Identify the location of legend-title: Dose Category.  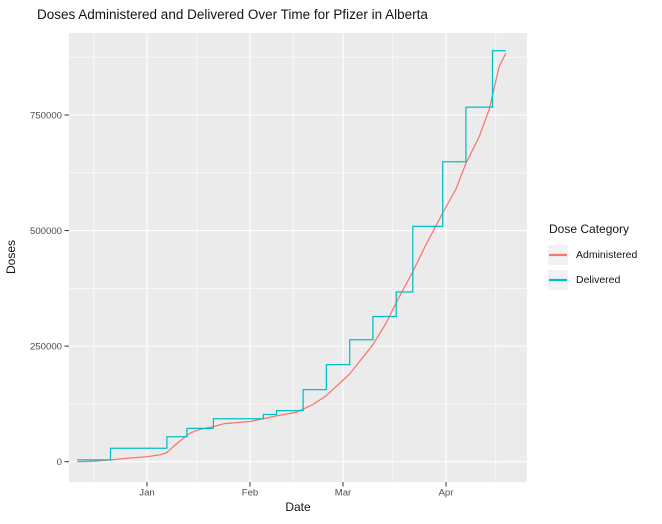
(589, 229).